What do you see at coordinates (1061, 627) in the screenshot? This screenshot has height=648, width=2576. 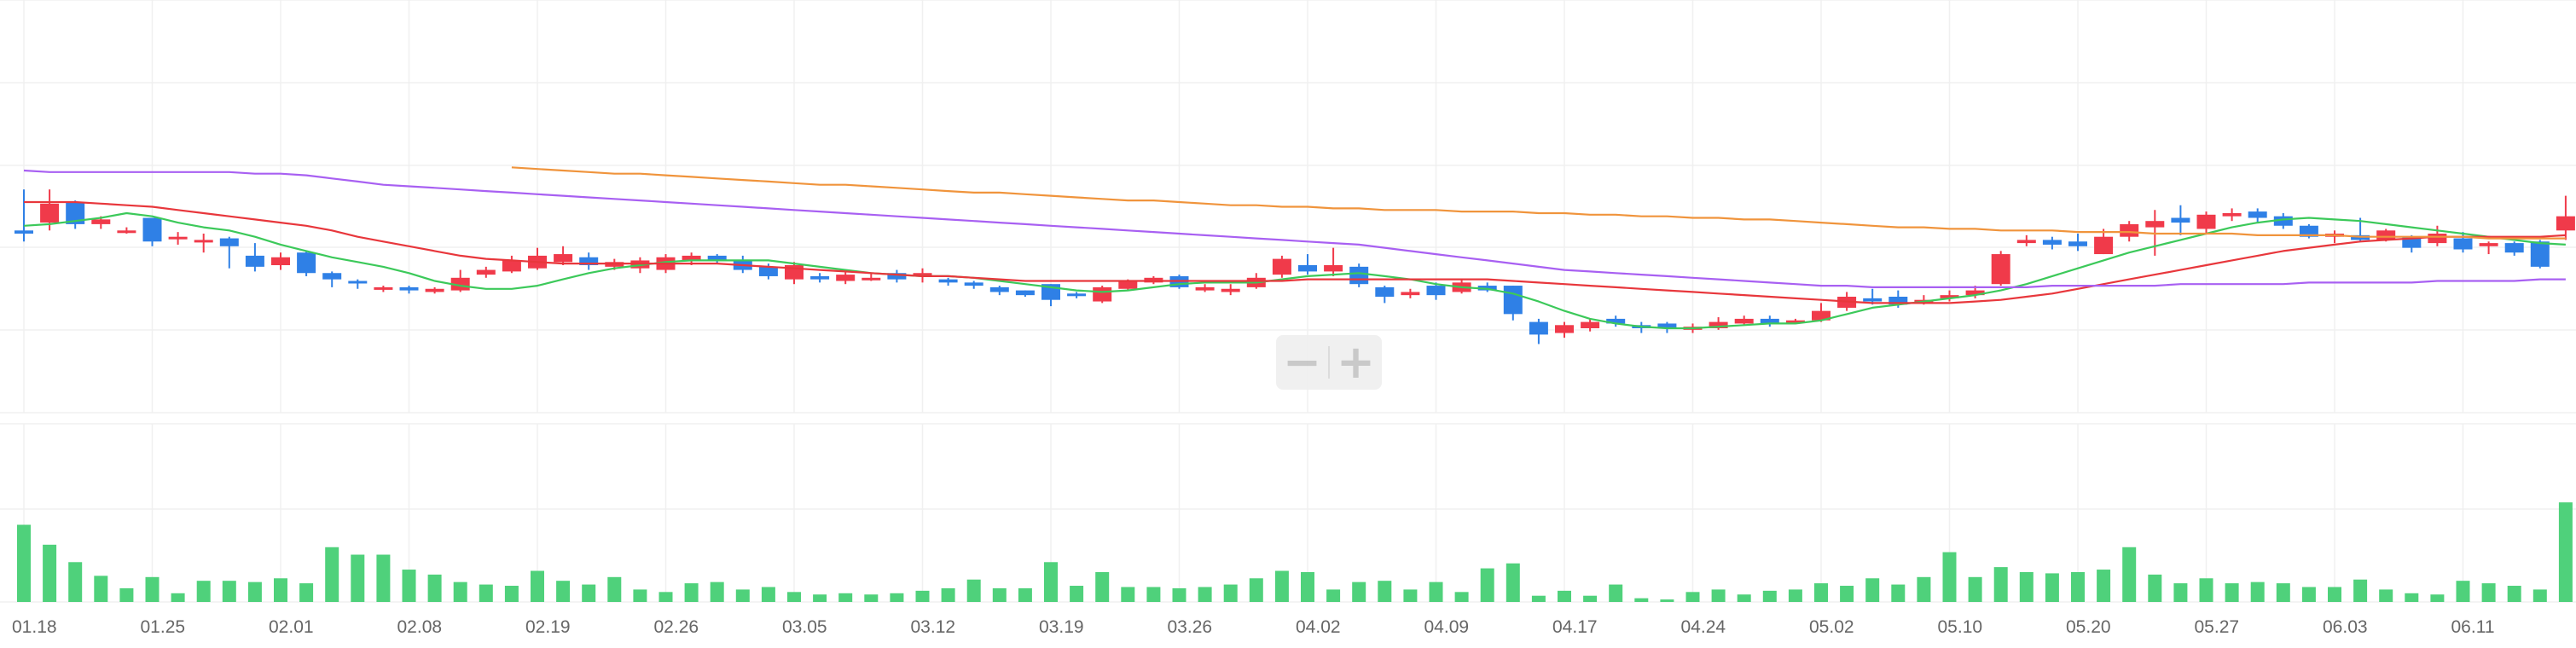 I see `x-tick-label: 03.19` at bounding box center [1061, 627].